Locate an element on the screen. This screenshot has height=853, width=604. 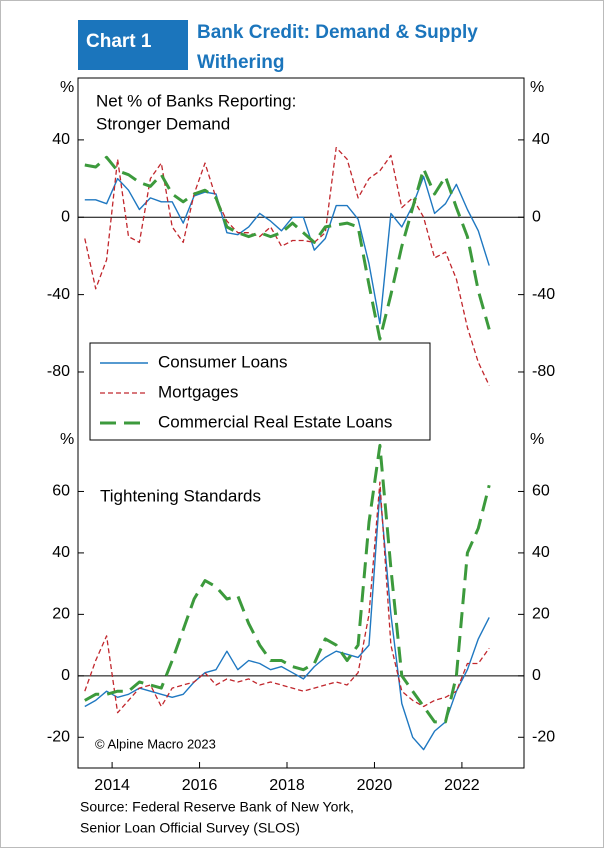
title: Bank Credit: Demand & Supply is located at coordinates (337, 32).